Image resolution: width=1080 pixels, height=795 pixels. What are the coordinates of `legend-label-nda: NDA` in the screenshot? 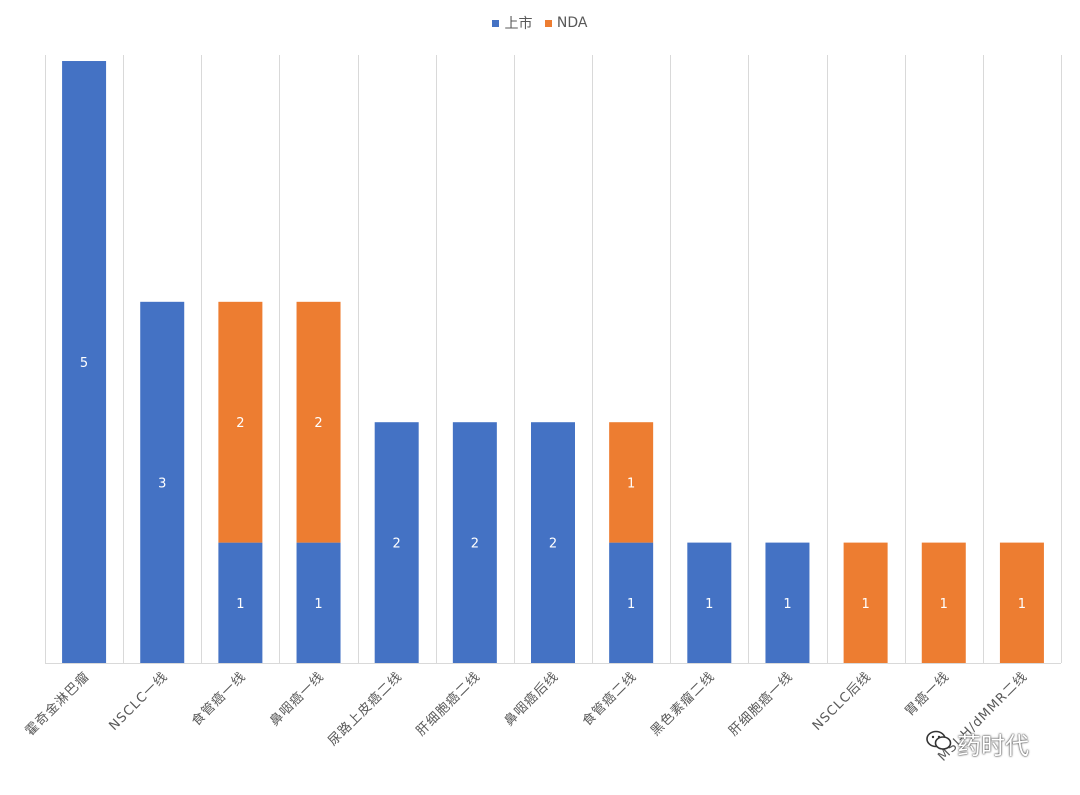 It's located at (572, 23).